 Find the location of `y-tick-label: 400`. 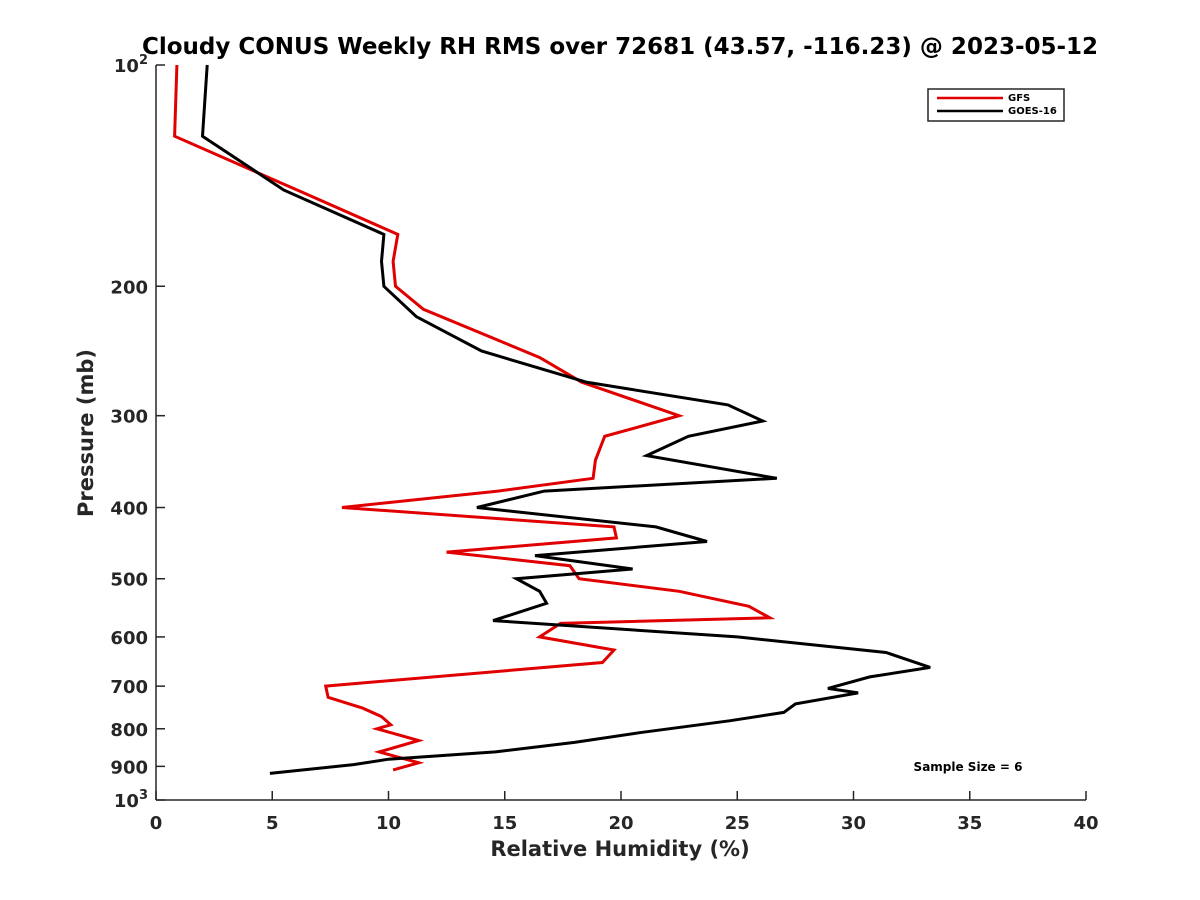

y-tick-label: 400 is located at coordinates (129, 509).